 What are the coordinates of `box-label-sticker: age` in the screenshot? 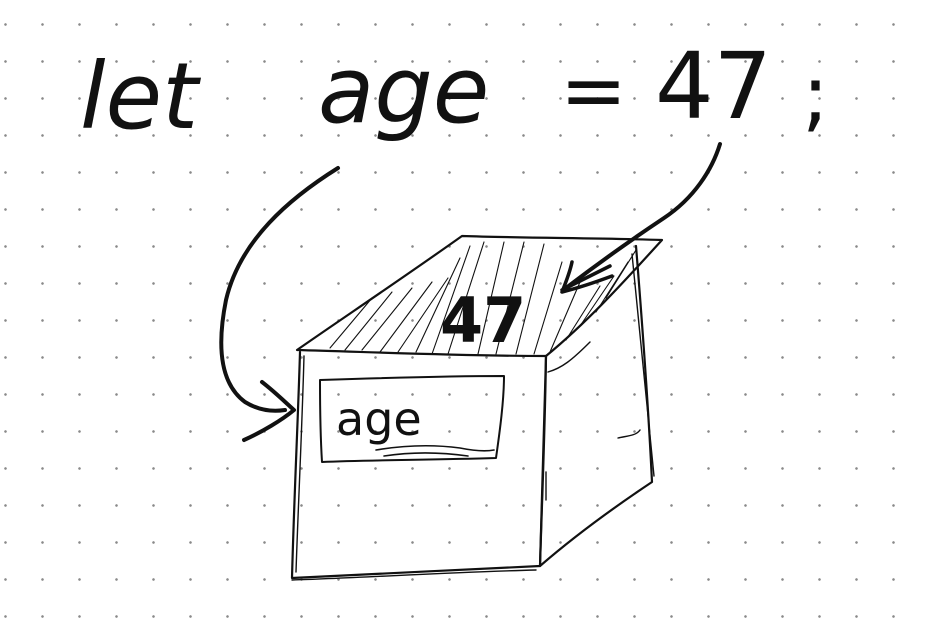 It's located at (412, 419).